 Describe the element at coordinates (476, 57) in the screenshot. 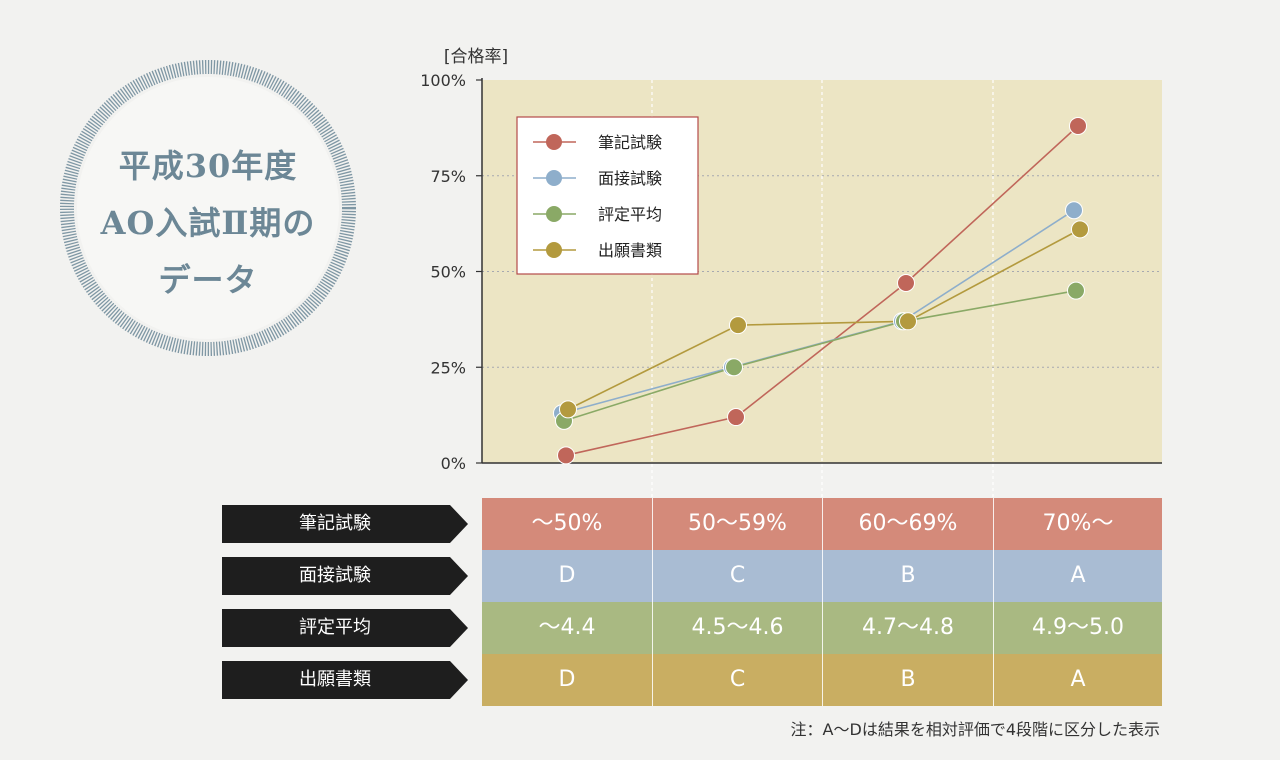

I see `y-axis-label: [合格率]` at that location.